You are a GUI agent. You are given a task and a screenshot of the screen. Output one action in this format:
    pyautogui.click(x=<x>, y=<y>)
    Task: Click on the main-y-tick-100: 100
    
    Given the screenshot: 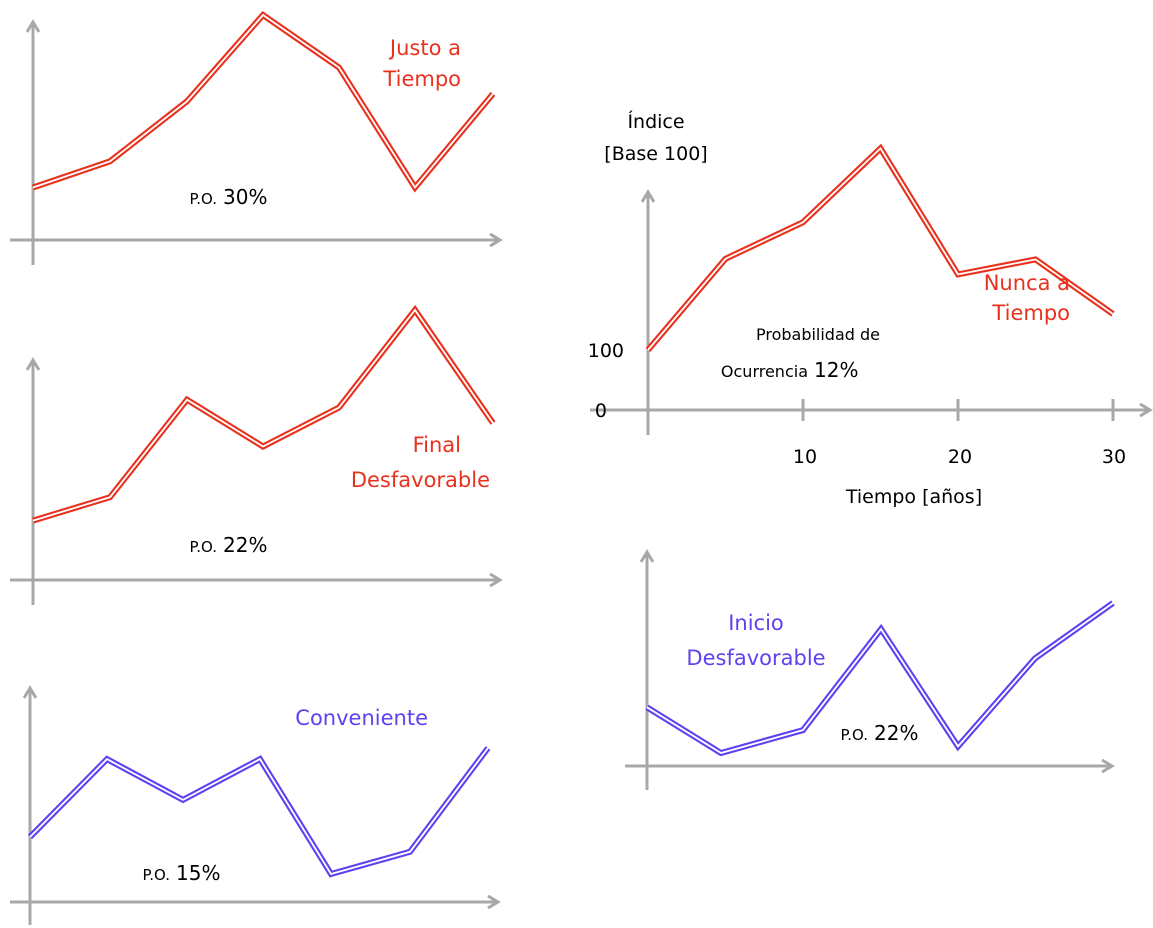 What is the action you would take?
    pyautogui.click(x=606, y=351)
    